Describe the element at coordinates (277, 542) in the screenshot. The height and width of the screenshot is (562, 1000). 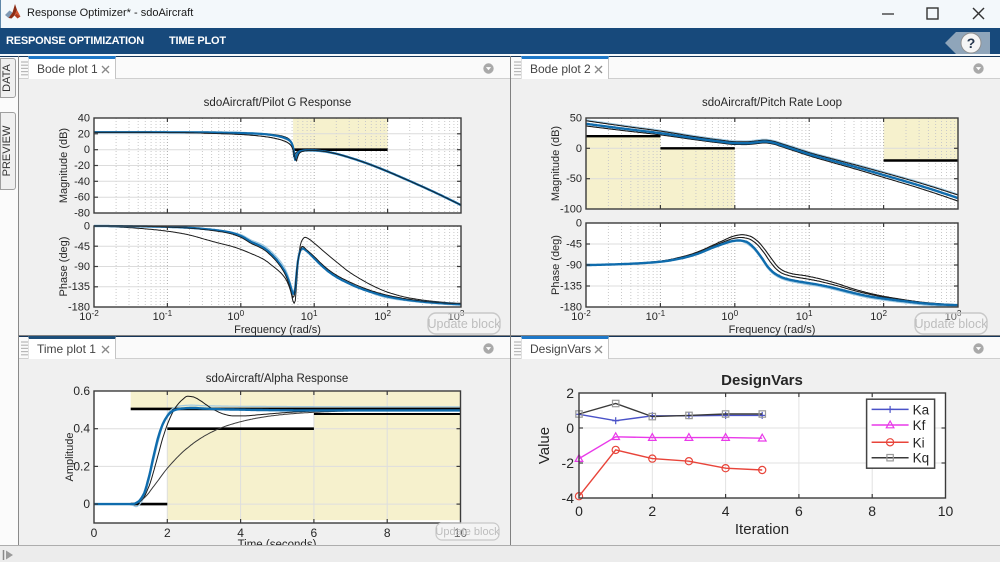
I see `svg-text: Time (seconds)` at that location.